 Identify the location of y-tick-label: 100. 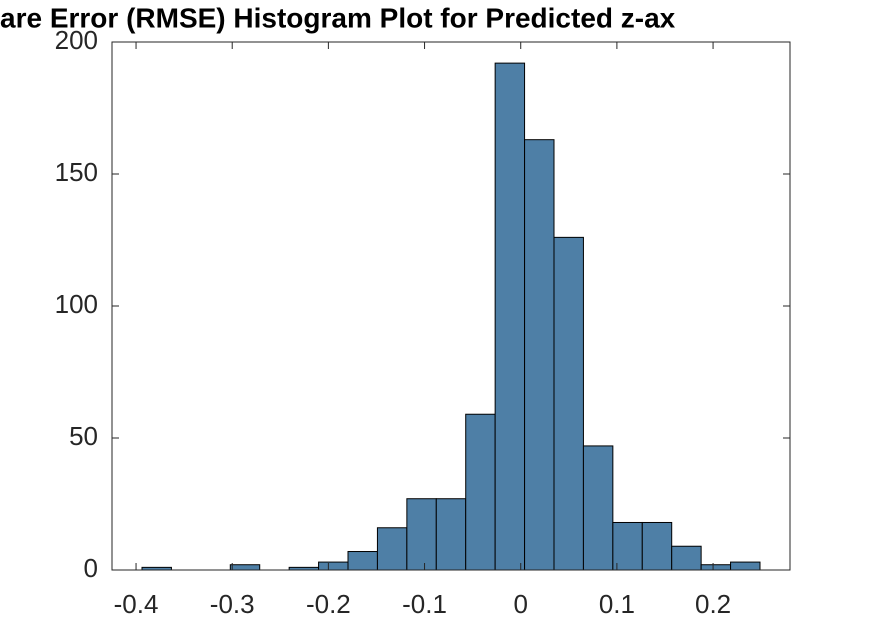
(76, 304).